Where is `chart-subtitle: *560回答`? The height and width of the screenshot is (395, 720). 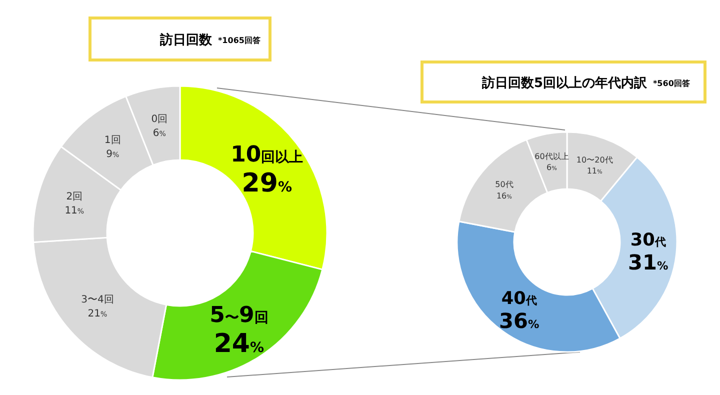 chart-subtitle: *560回答 is located at coordinates (672, 83).